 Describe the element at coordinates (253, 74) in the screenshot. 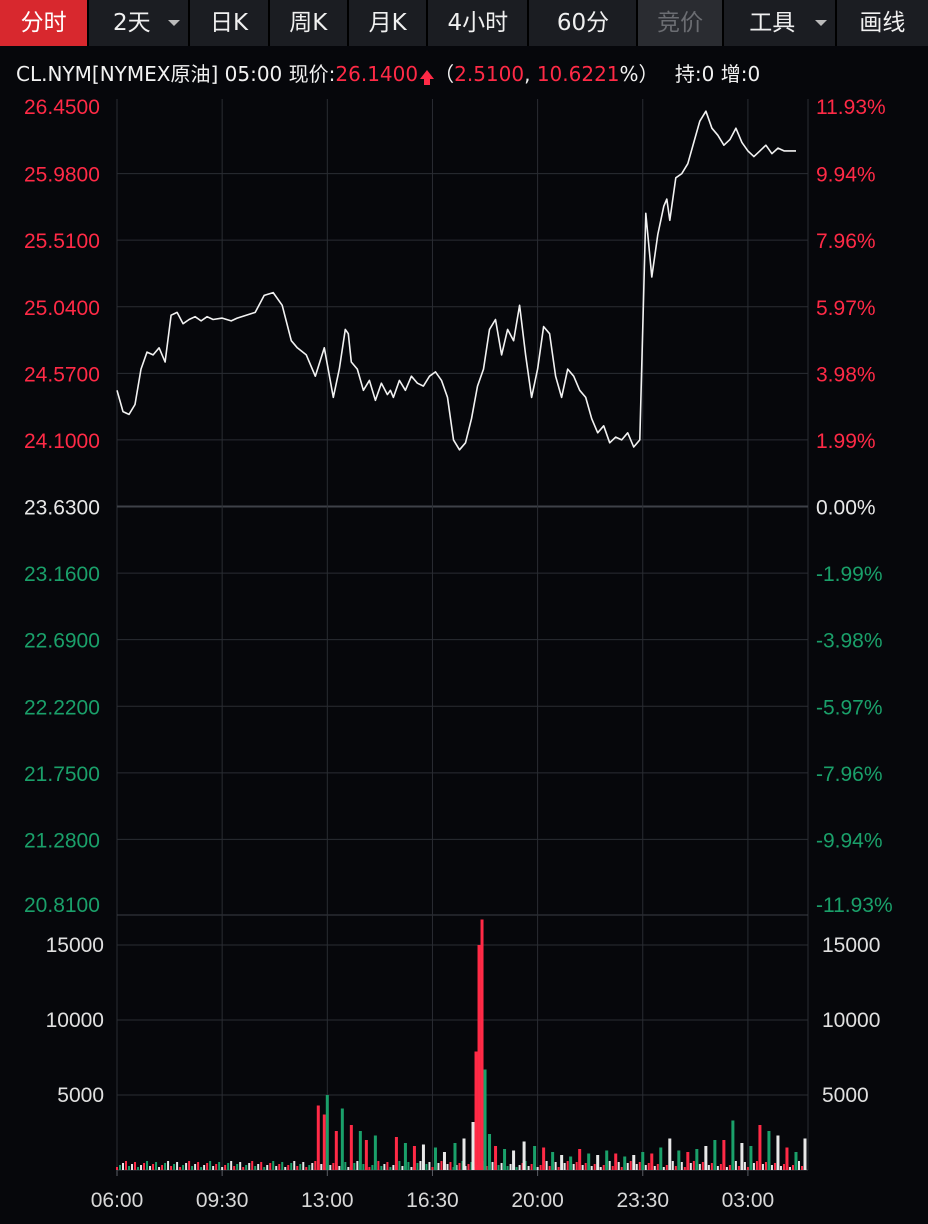

I see `quote-time: 05:00` at that location.